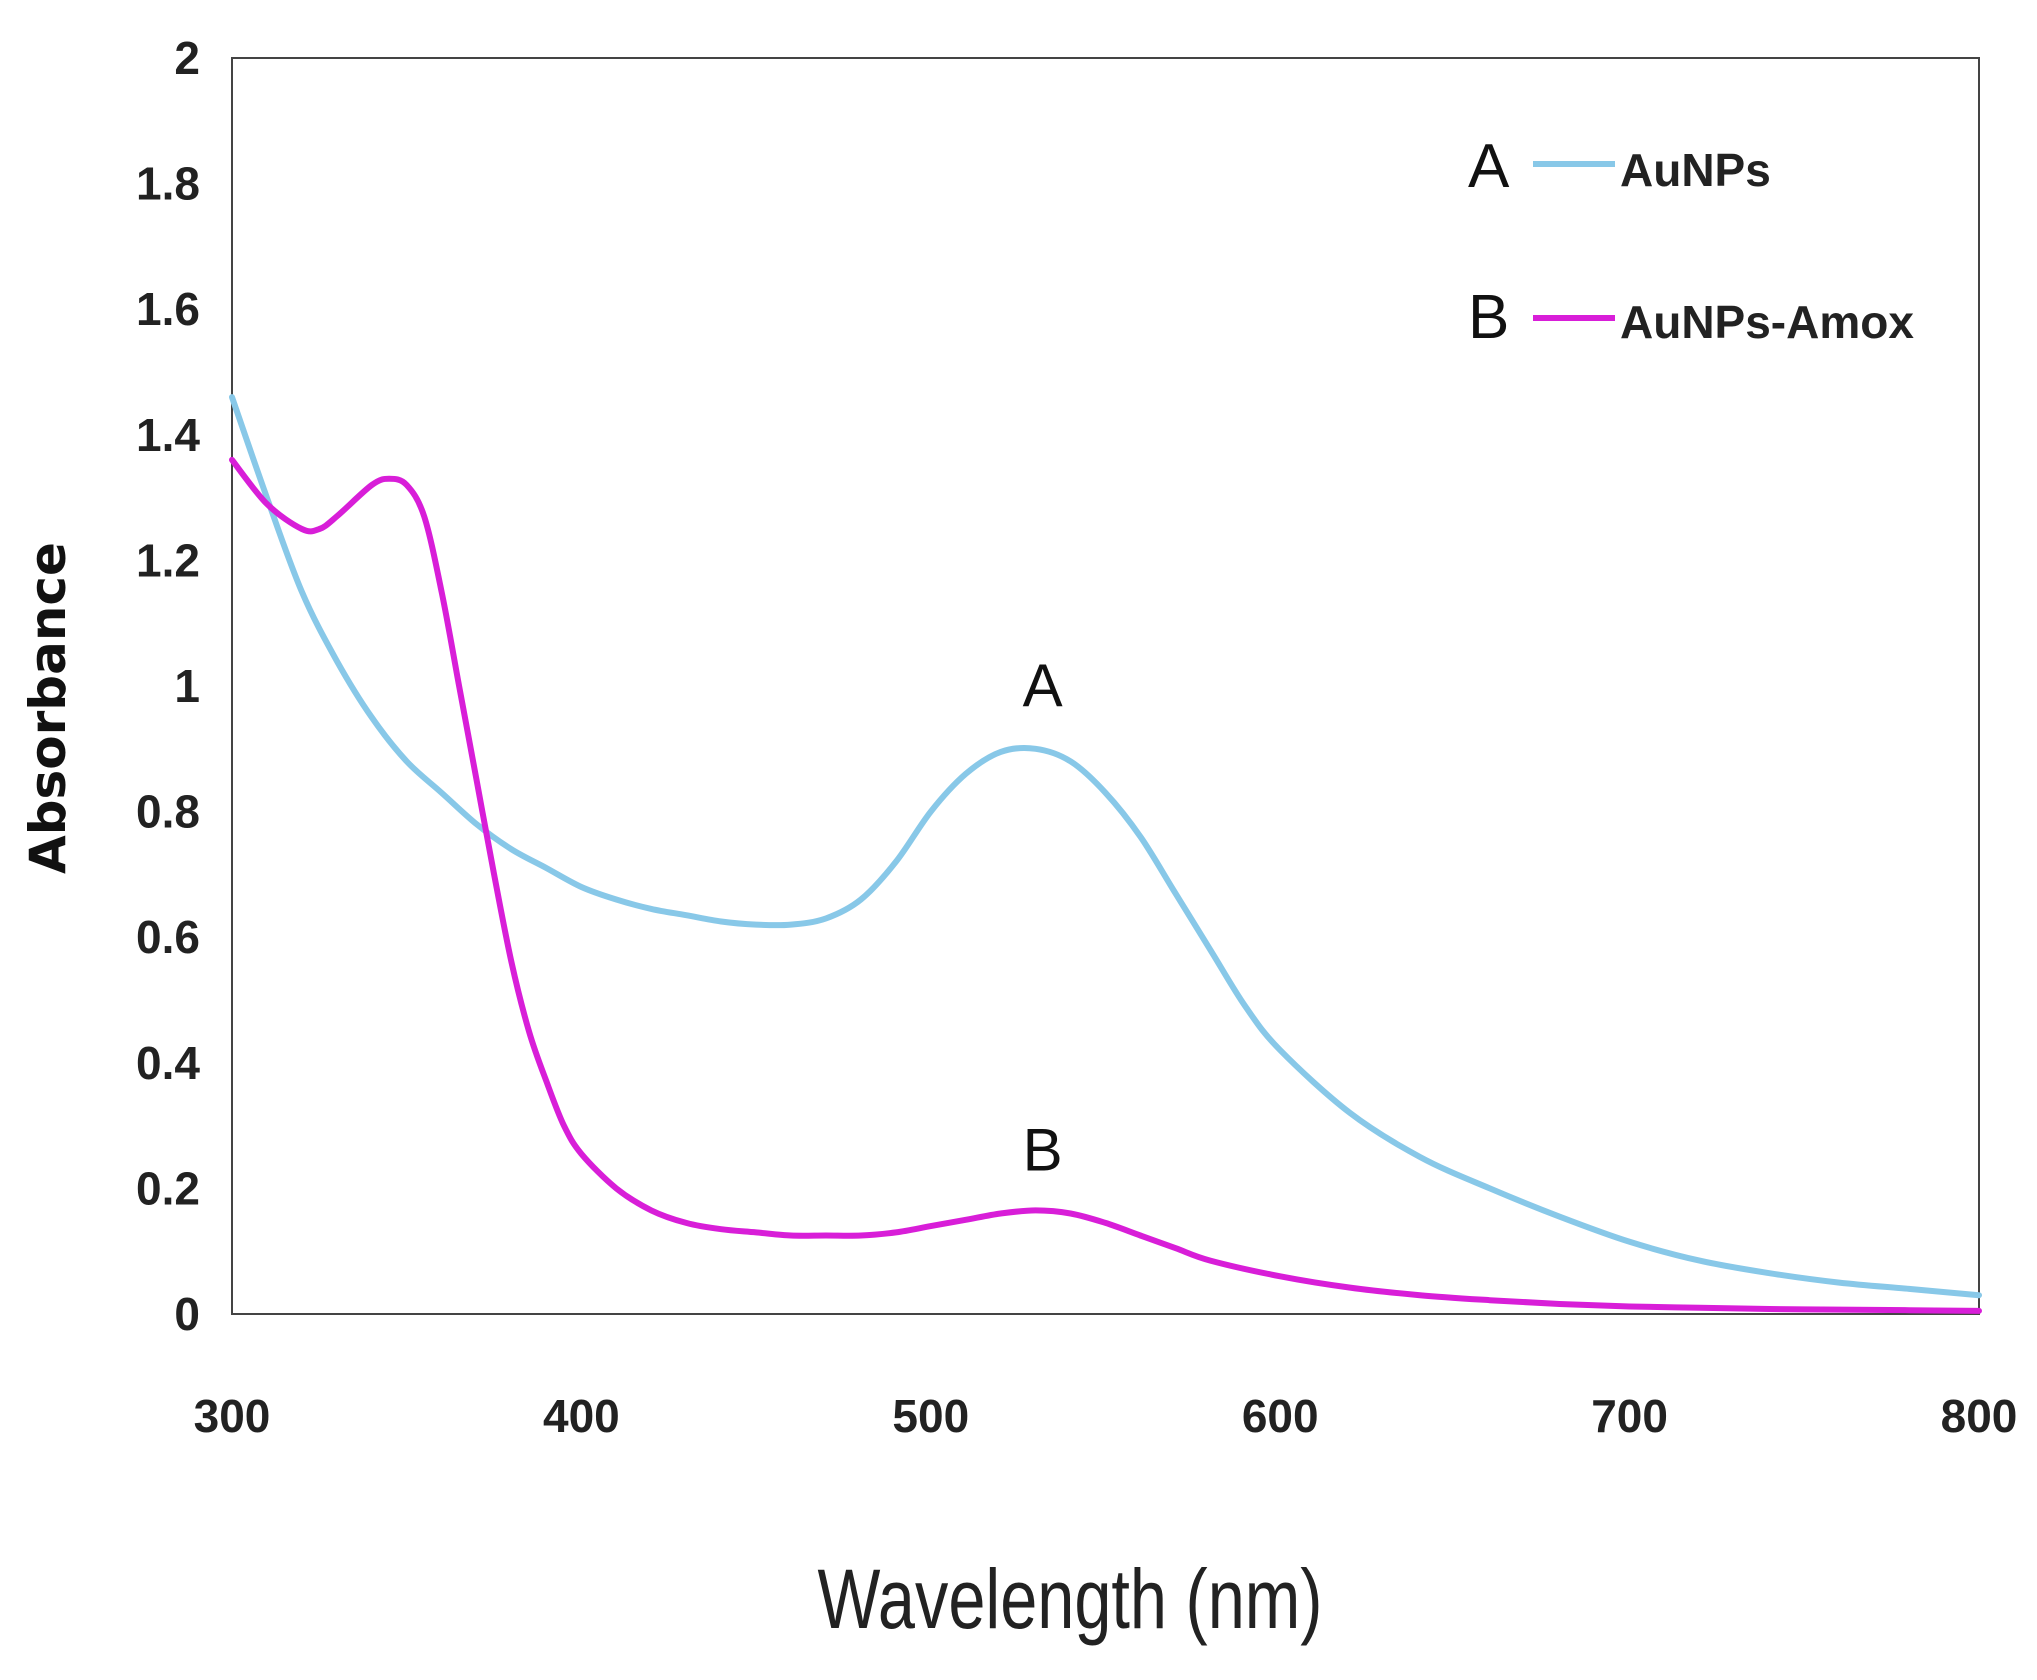 Image resolution: width=2037 pixels, height=1680 pixels. Describe the element at coordinates (168, 184) in the screenshot. I see `y-tick-label: 1.8` at that location.